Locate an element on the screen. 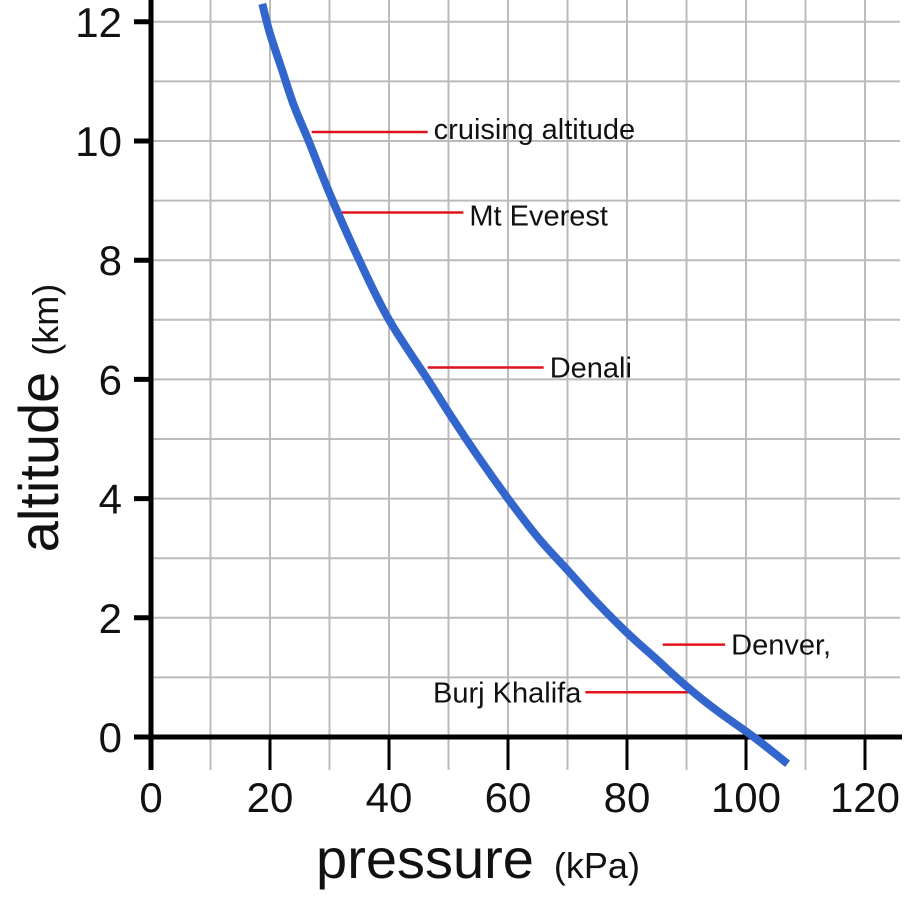  annotation-label: Mt Everest is located at coordinates (538, 217).